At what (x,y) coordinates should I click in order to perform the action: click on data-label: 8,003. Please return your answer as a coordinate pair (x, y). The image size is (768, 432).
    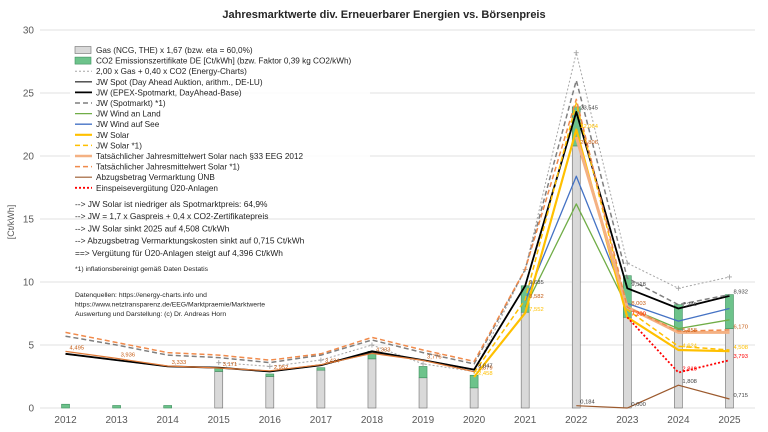
    Looking at the image, I should click on (638, 304).